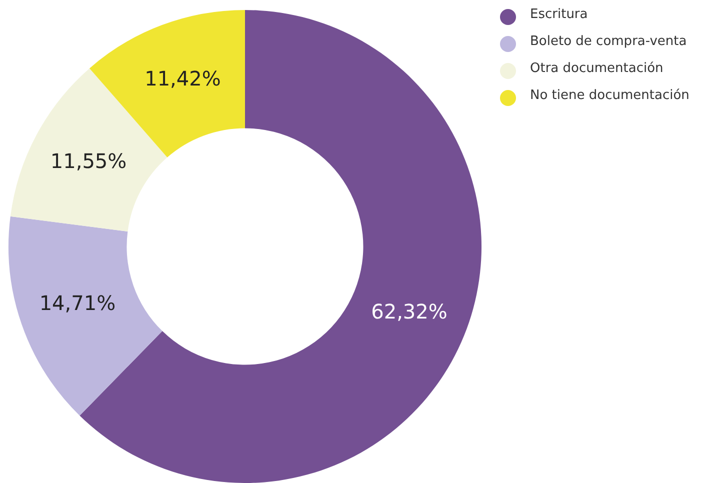 This screenshot has width=702, height=483. I want to click on data-label: 11,42%, so click(182, 78).